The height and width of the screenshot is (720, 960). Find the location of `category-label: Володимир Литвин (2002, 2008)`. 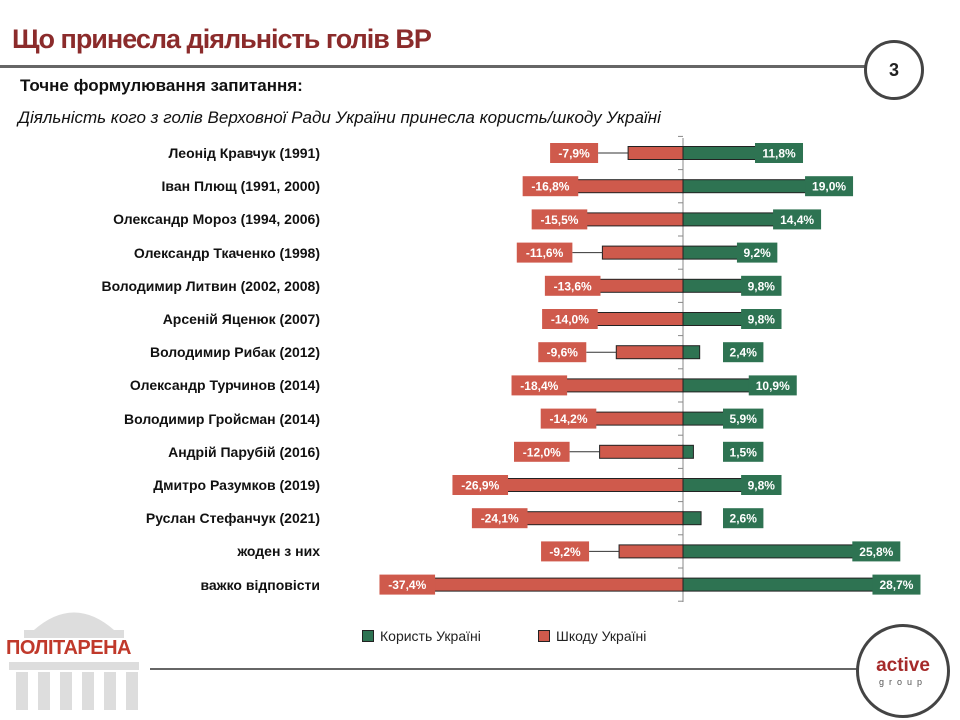

category-label: Володимир Литвин (2002, 2008) is located at coordinates (210, 285).